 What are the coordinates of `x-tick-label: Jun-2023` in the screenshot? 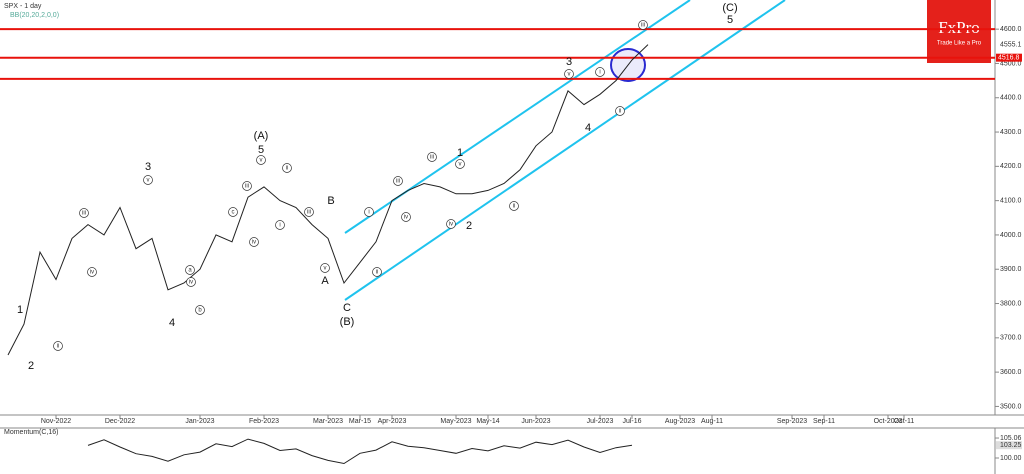 It's located at (535, 421).